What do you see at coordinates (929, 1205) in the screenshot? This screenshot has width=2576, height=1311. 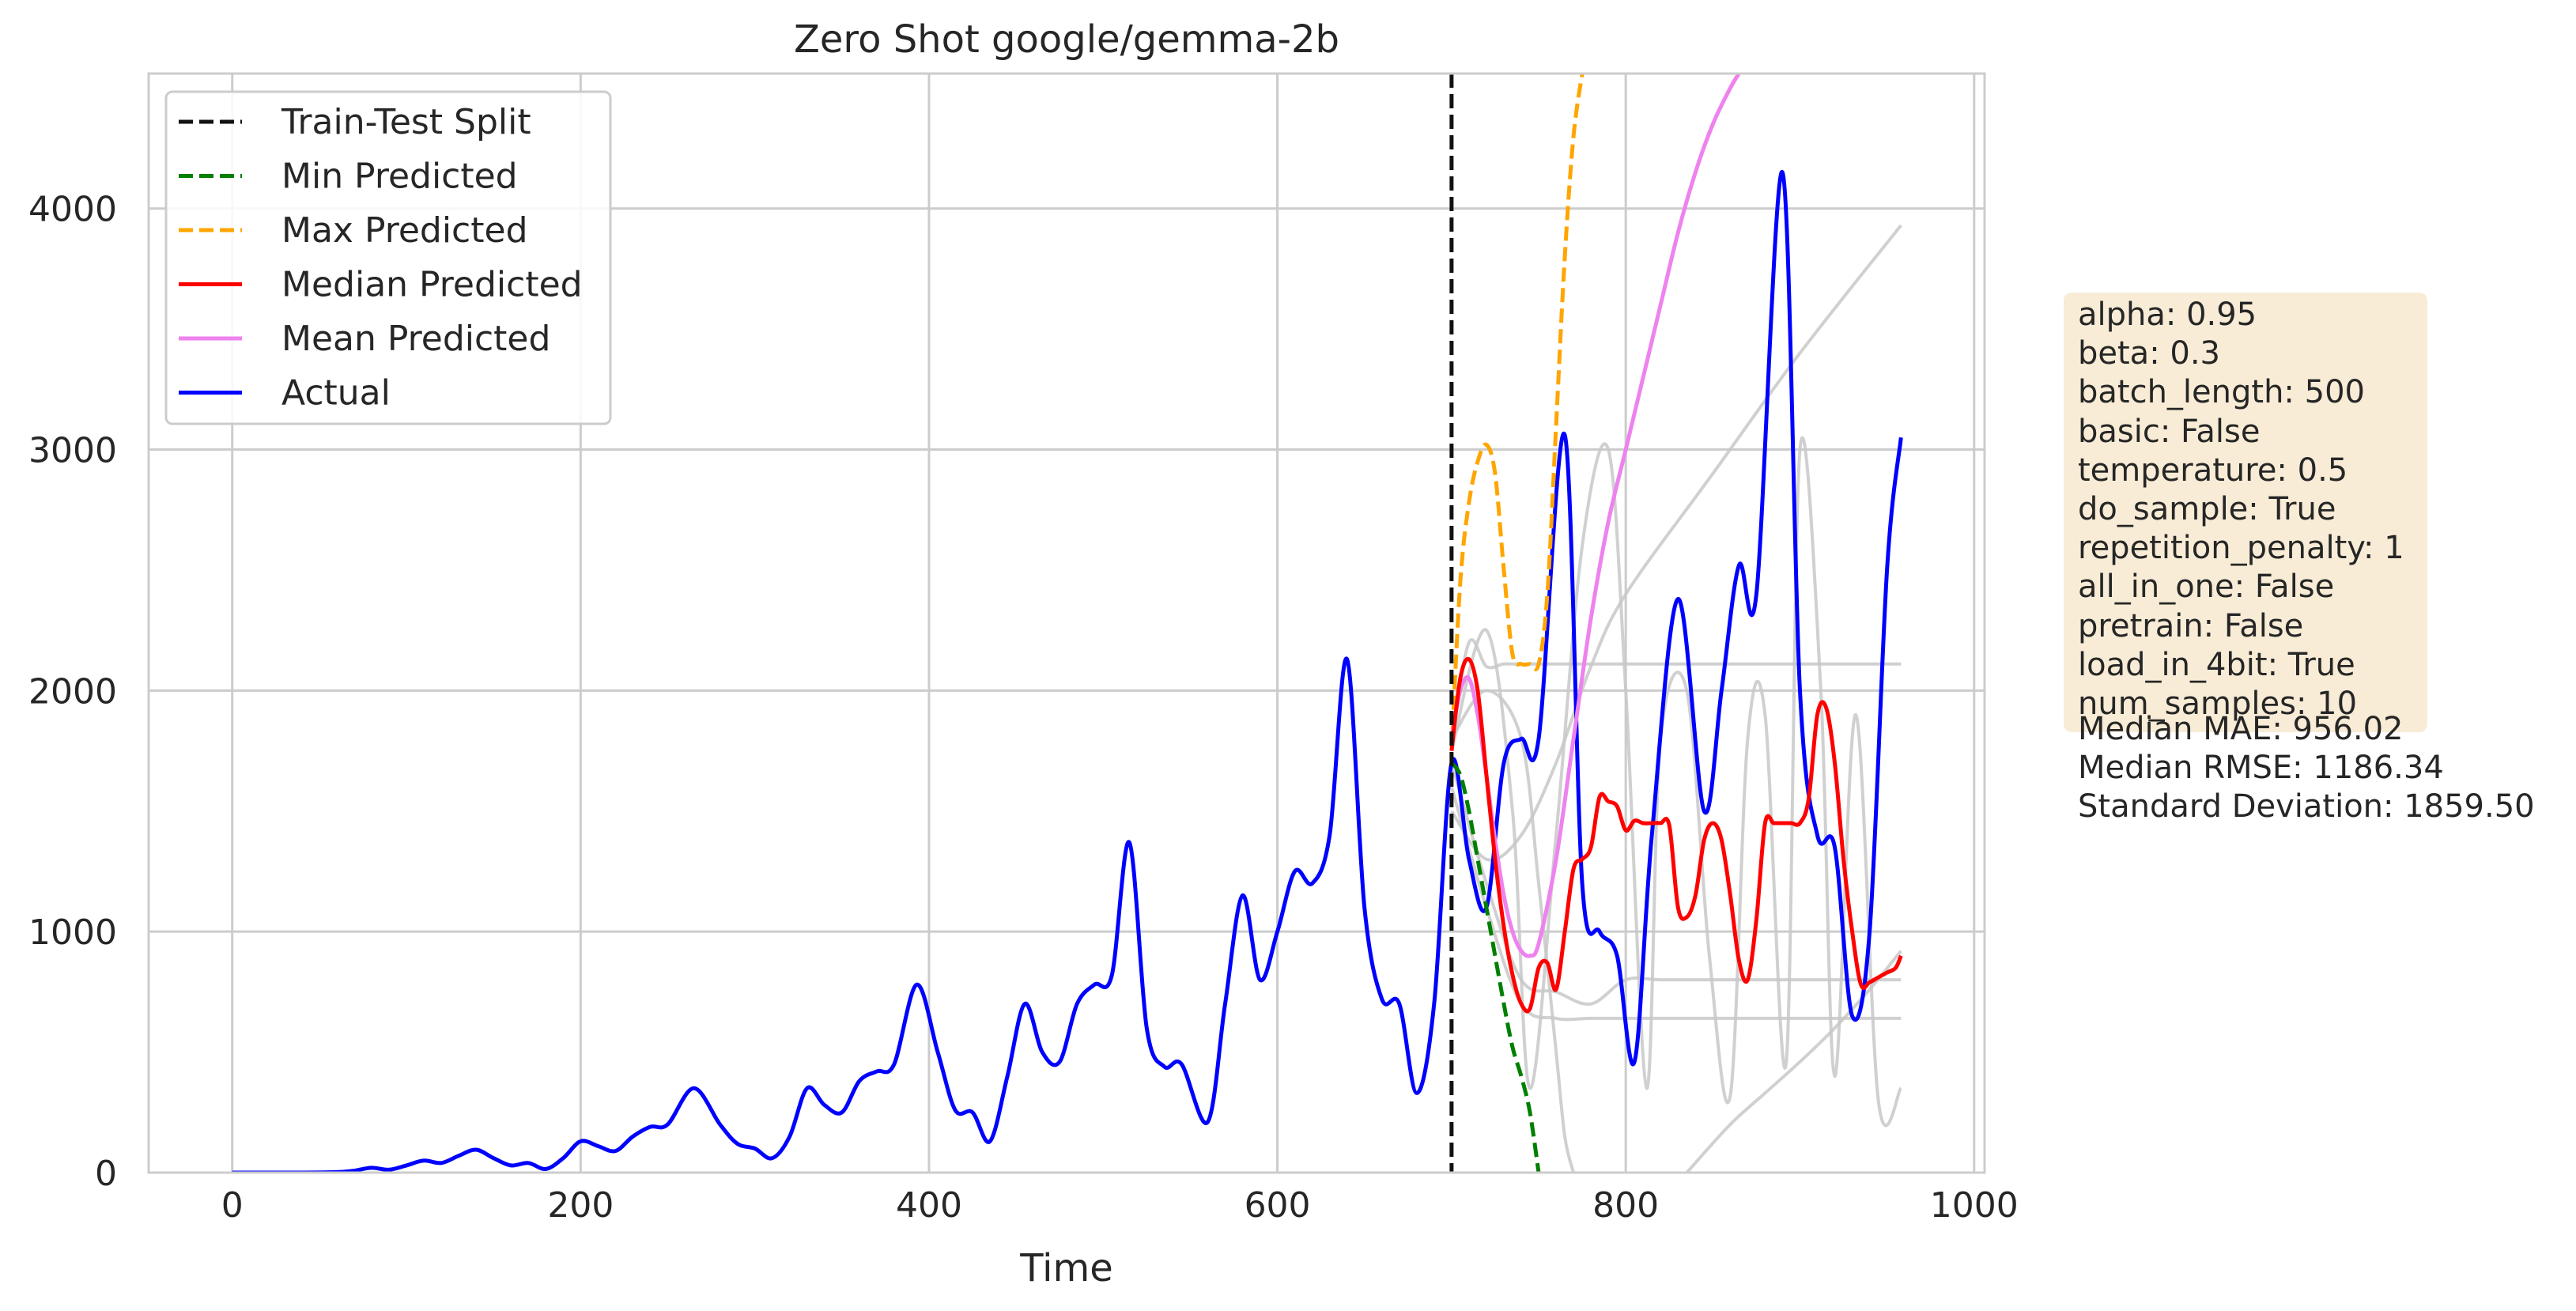 I see `x-tick-label: 400` at bounding box center [929, 1205].